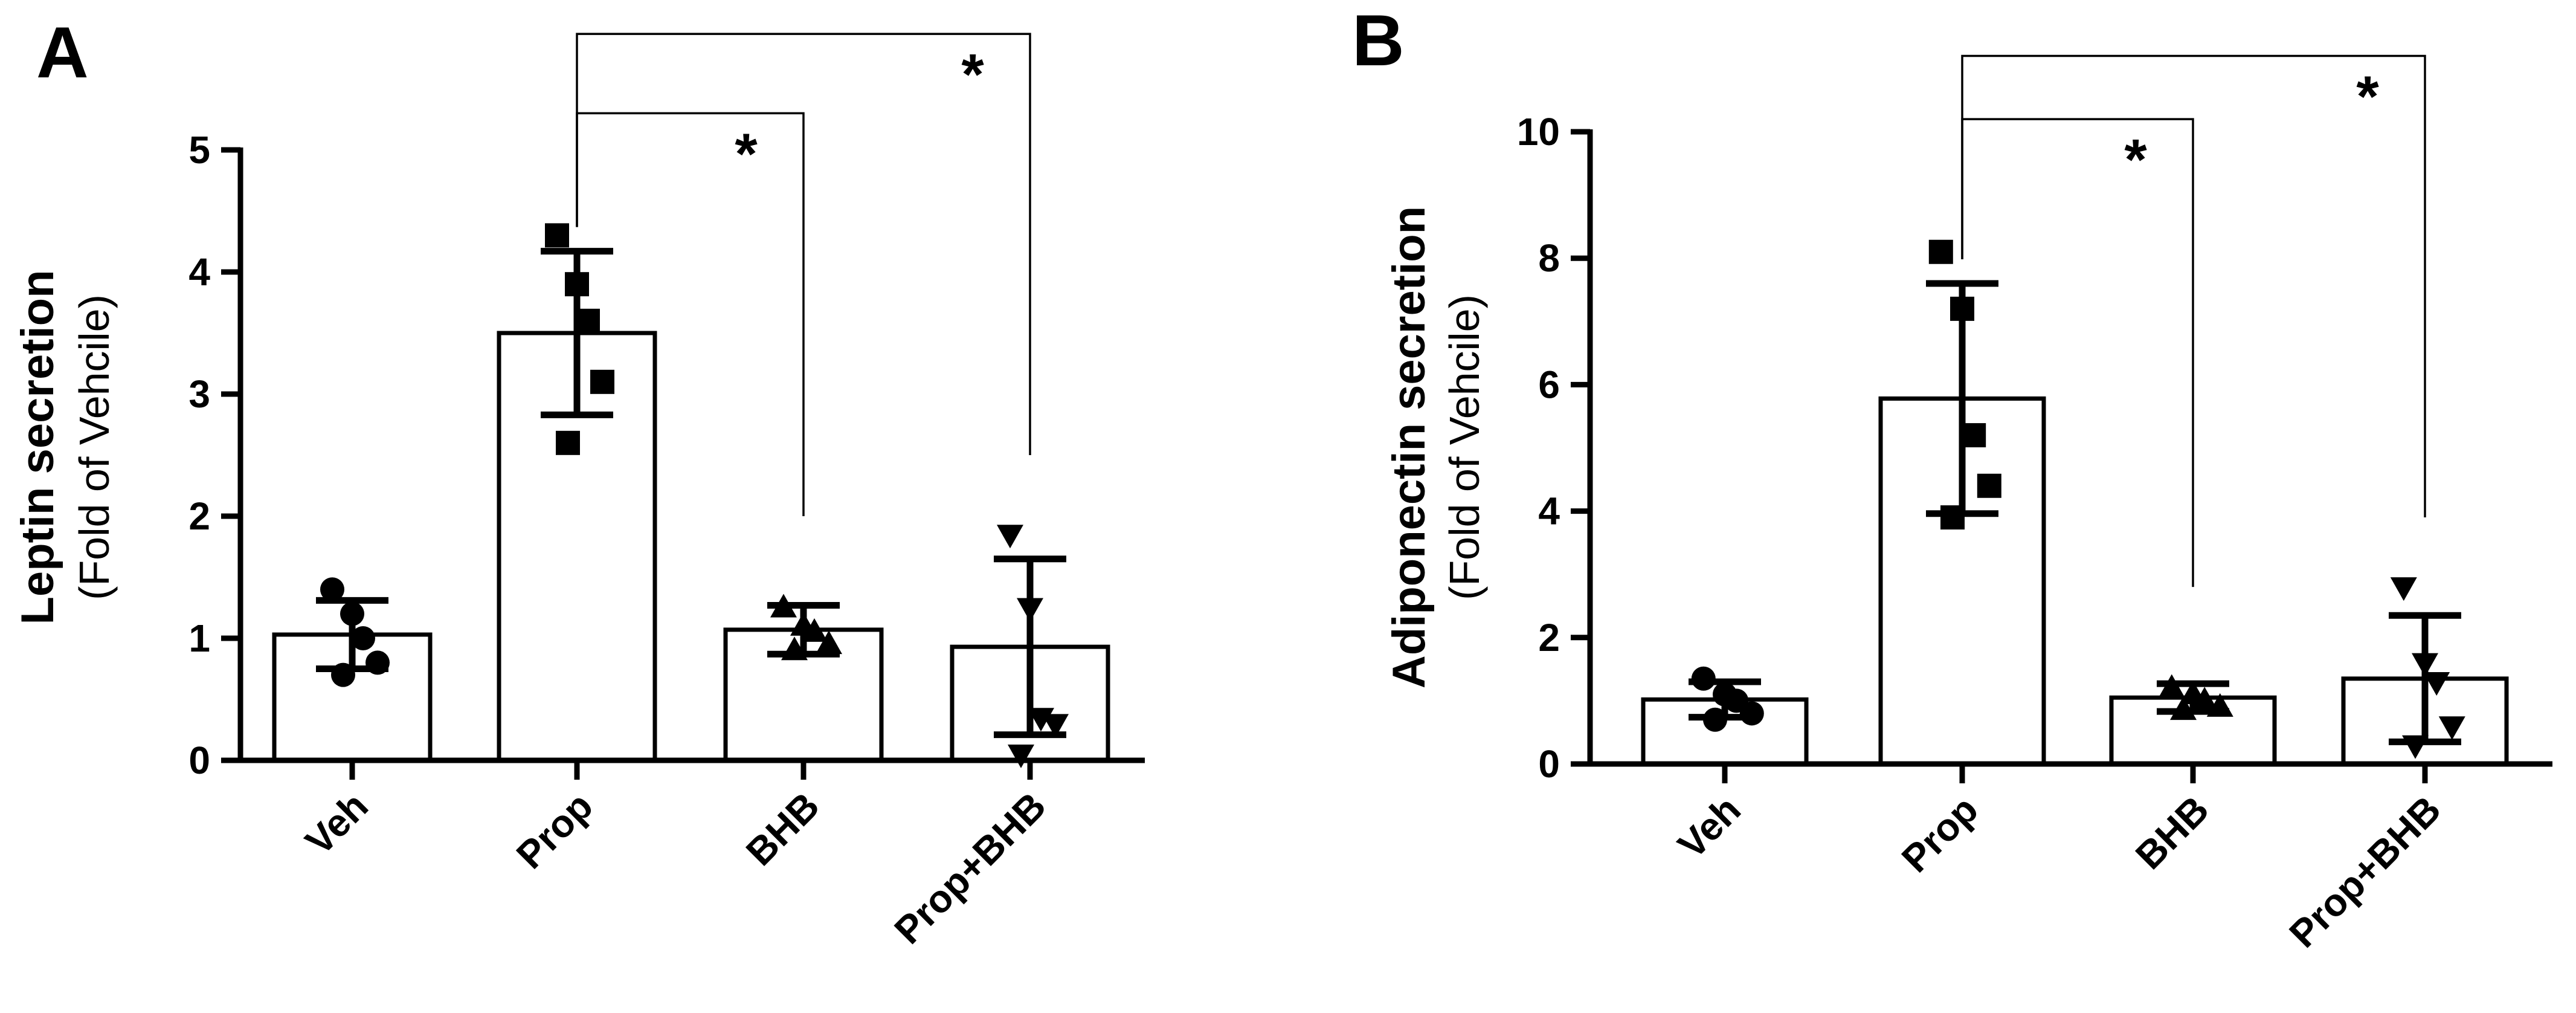 The height and width of the screenshot is (1013, 2576). What do you see at coordinates (1549, 258) in the screenshot?
I see `y-tick-label: 8` at bounding box center [1549, 258].